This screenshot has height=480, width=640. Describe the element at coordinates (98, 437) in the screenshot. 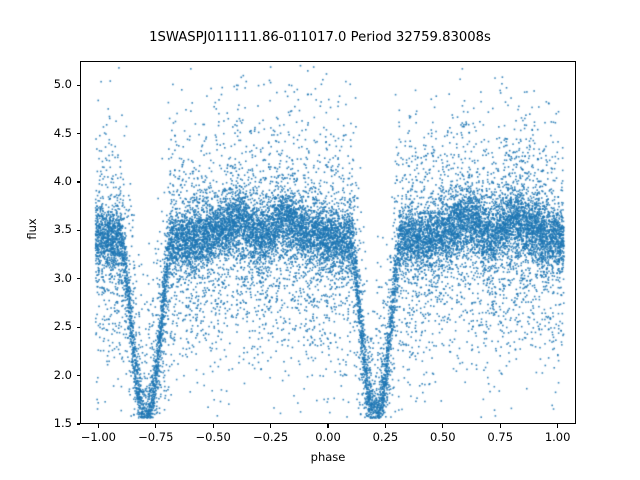

I see `x-tick-label: −1.00` at that location.